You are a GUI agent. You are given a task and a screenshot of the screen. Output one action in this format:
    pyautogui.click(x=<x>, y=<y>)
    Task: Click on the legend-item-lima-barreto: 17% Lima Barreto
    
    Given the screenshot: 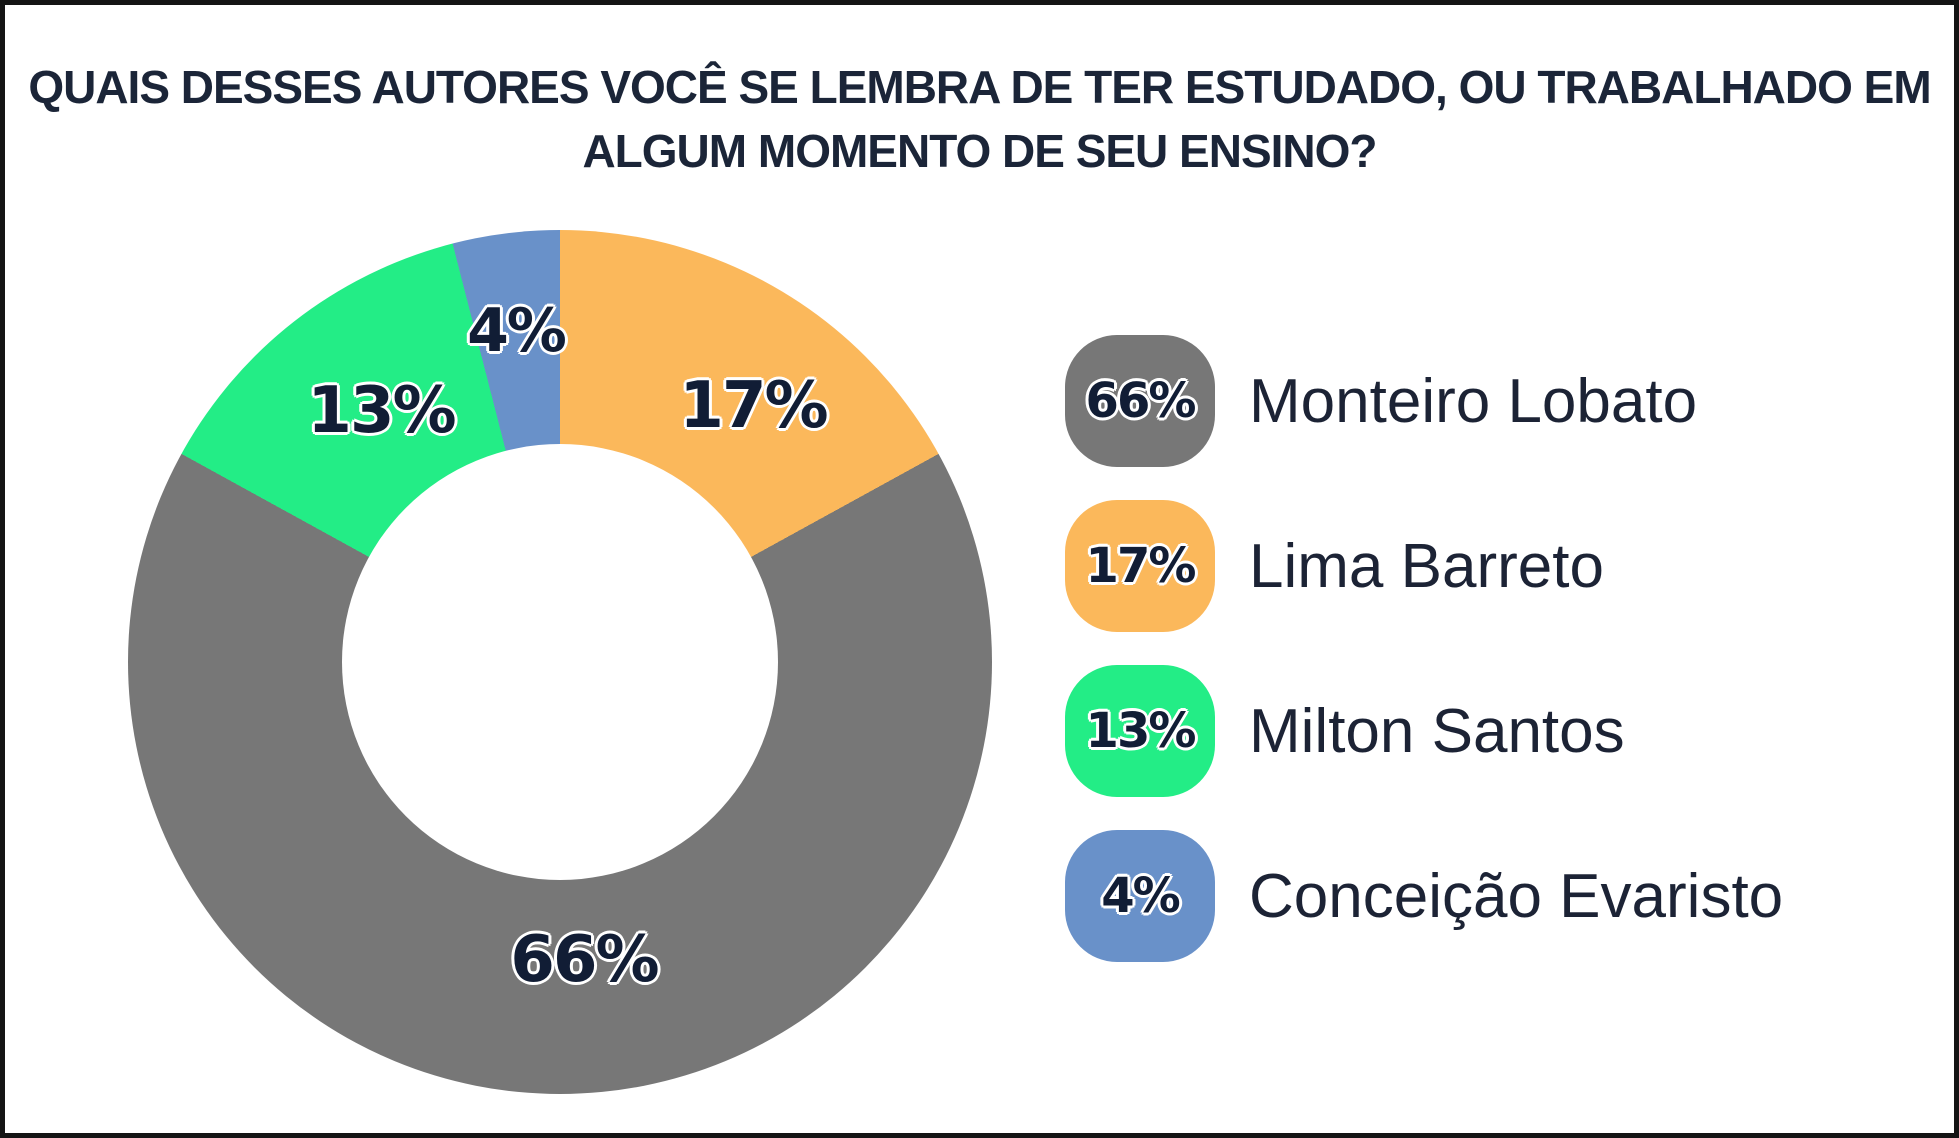 What is the action you would take?
    pyautogui.click(x=1334, y=566)
    